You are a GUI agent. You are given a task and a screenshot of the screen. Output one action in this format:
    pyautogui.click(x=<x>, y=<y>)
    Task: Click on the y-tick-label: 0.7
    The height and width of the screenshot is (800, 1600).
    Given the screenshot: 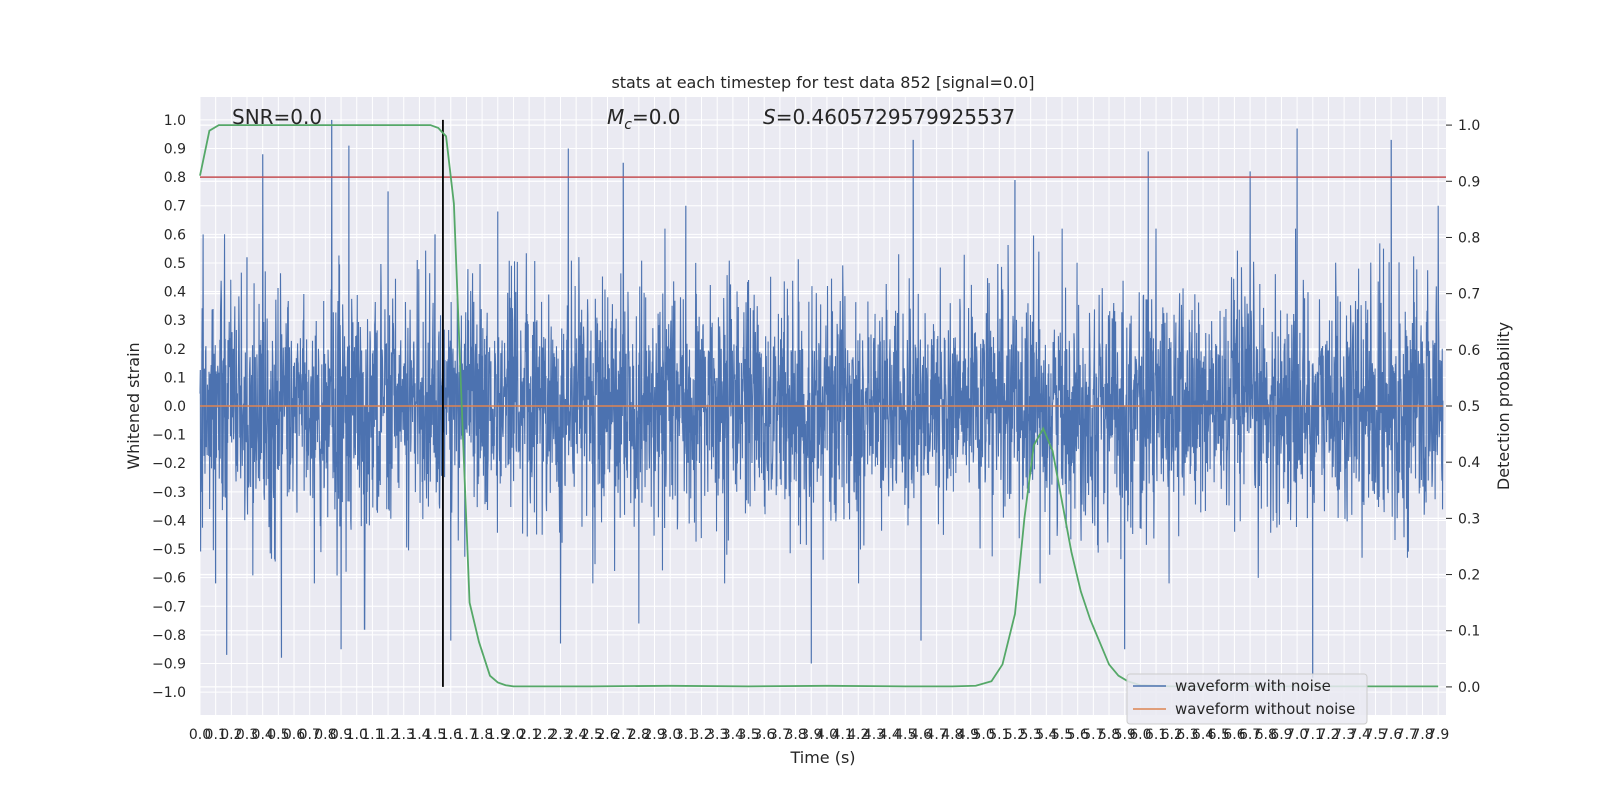 What is the action you would take?
    pyautogui.click(x=175, y=207)
    